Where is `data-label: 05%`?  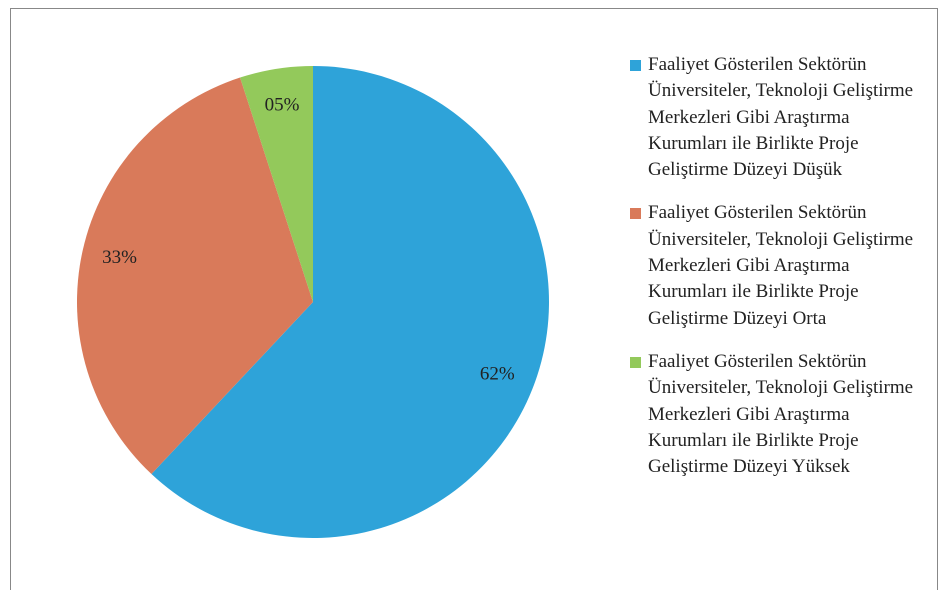
data-label: 05% is located at coordinates (282, 105).